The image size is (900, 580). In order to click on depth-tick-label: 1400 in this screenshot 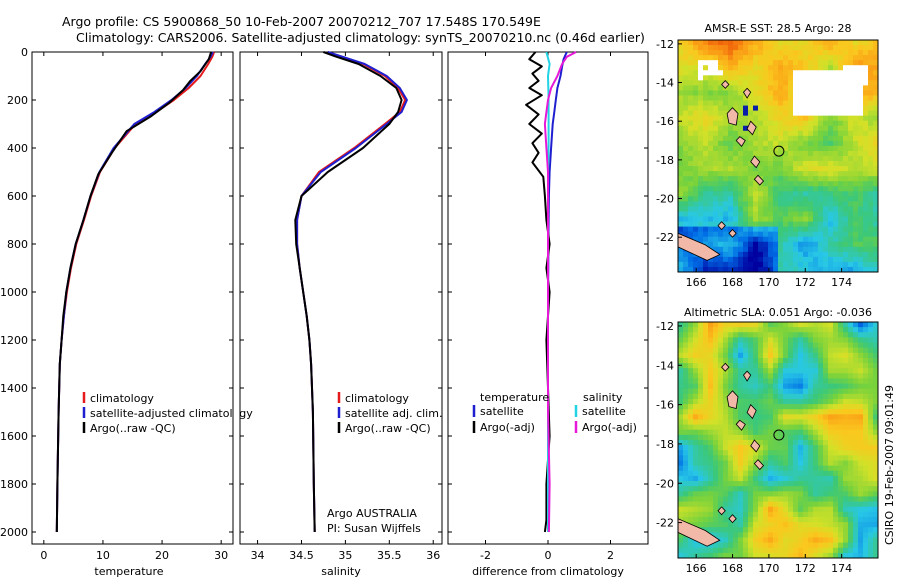, I will do `click(14, 388)`.